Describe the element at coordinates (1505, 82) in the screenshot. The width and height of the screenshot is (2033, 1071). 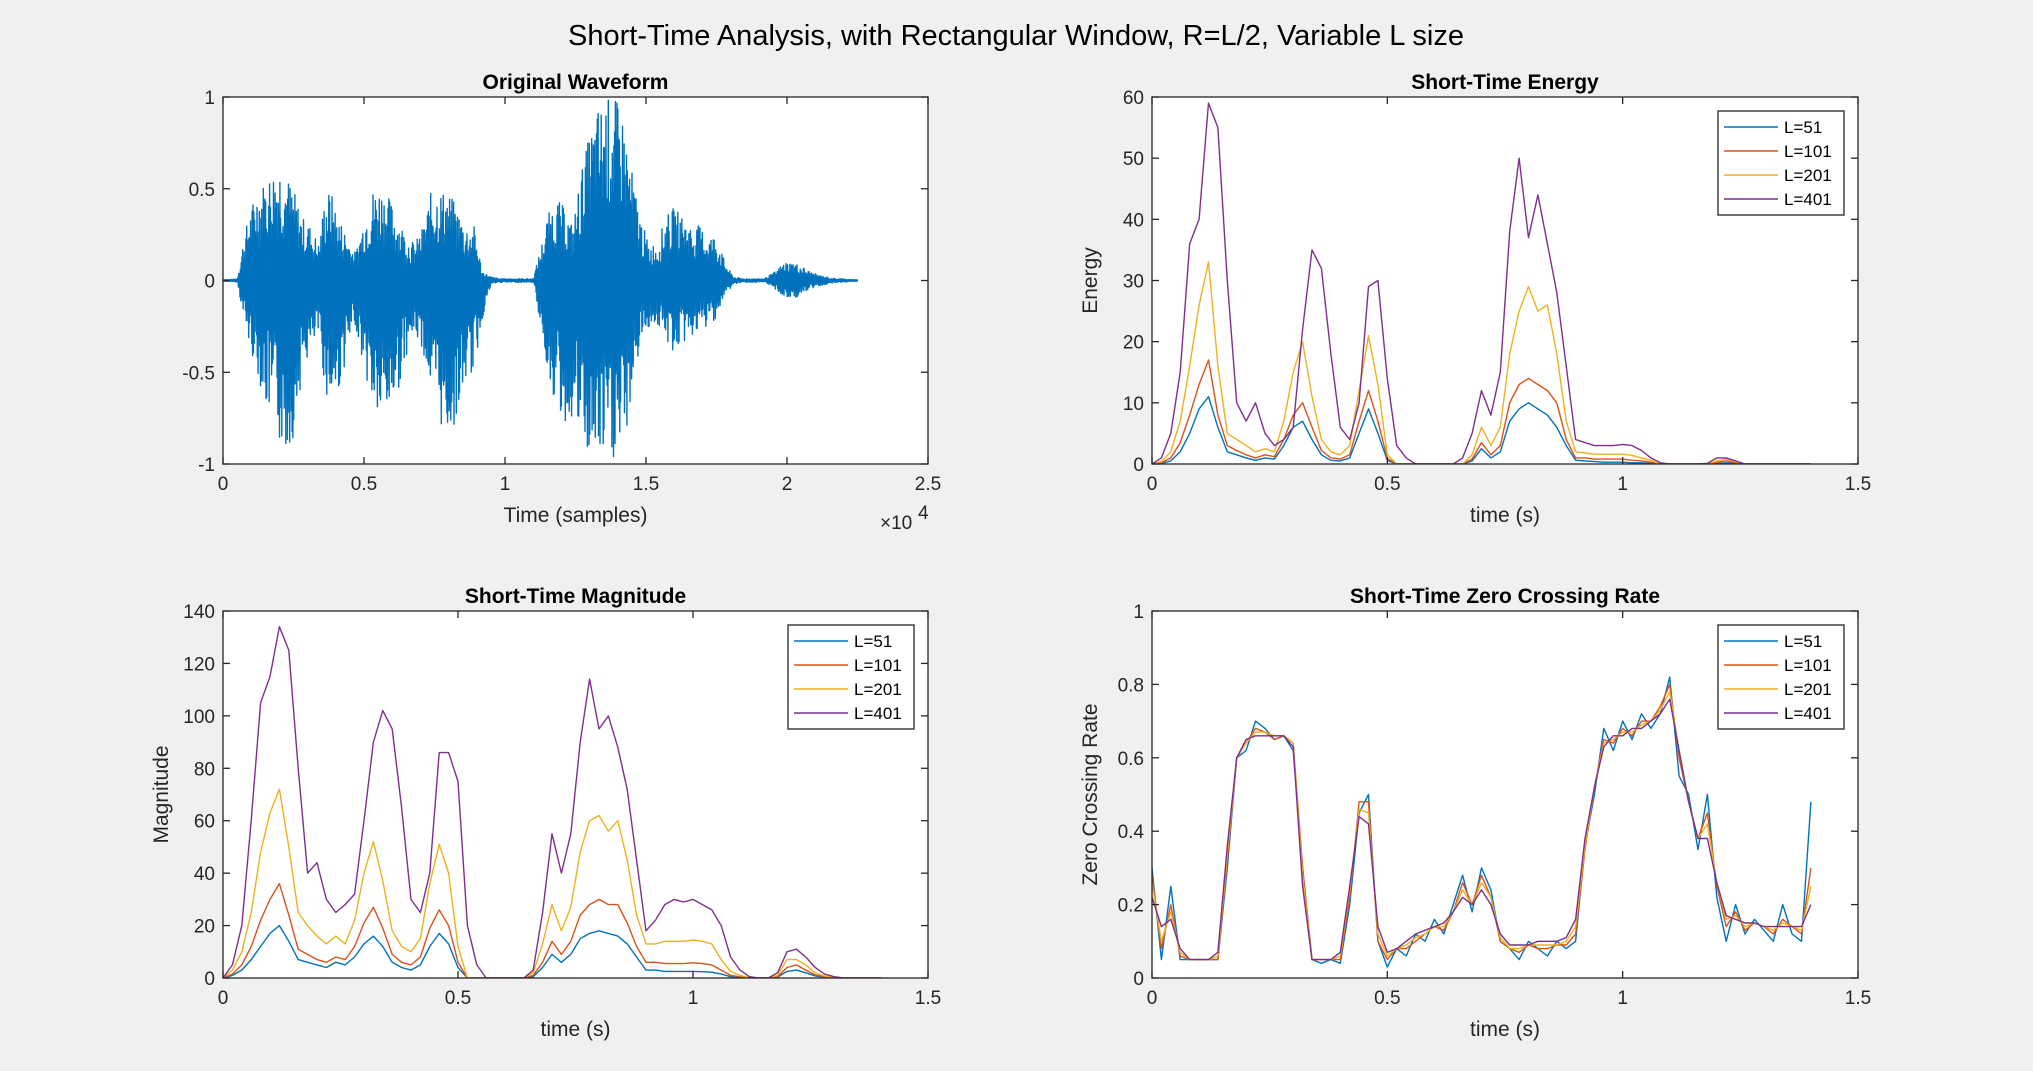
I see `energy-title: Short-Time Energy` at that location.